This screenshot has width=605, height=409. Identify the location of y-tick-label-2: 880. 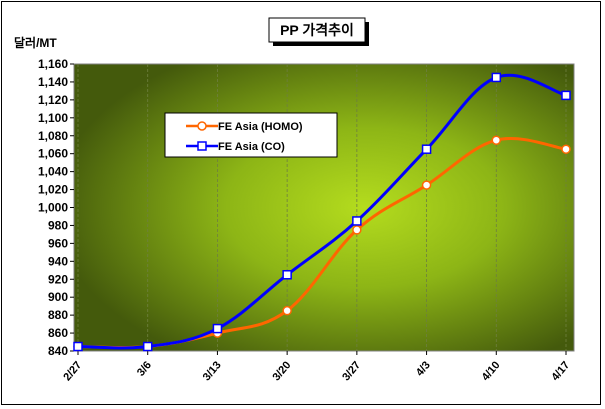
(58, 315).